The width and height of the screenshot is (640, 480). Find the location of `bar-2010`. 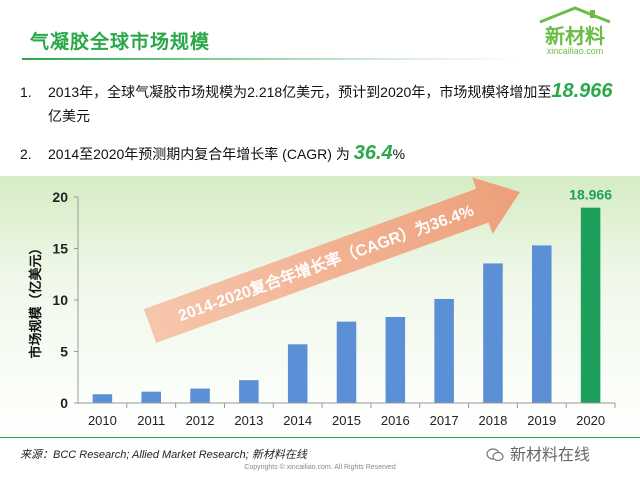

bar-2010 is located at coordinates (102, 398).